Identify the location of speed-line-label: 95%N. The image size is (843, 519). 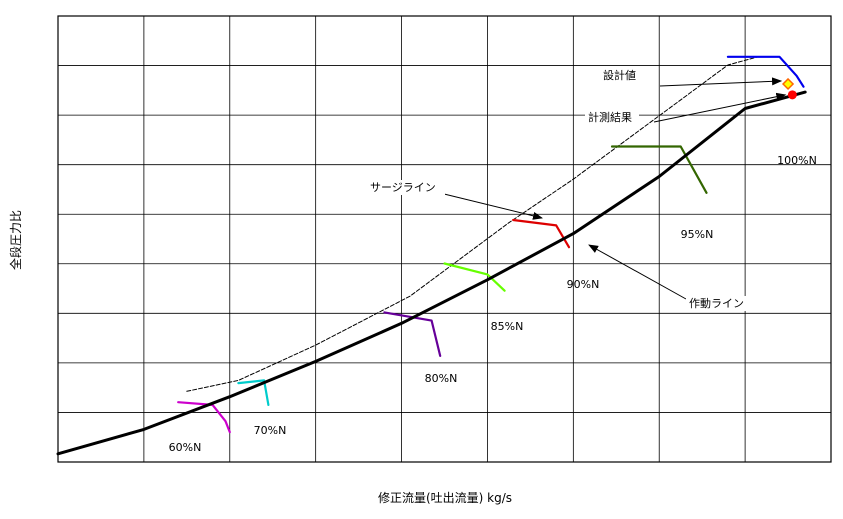
(697, 234).